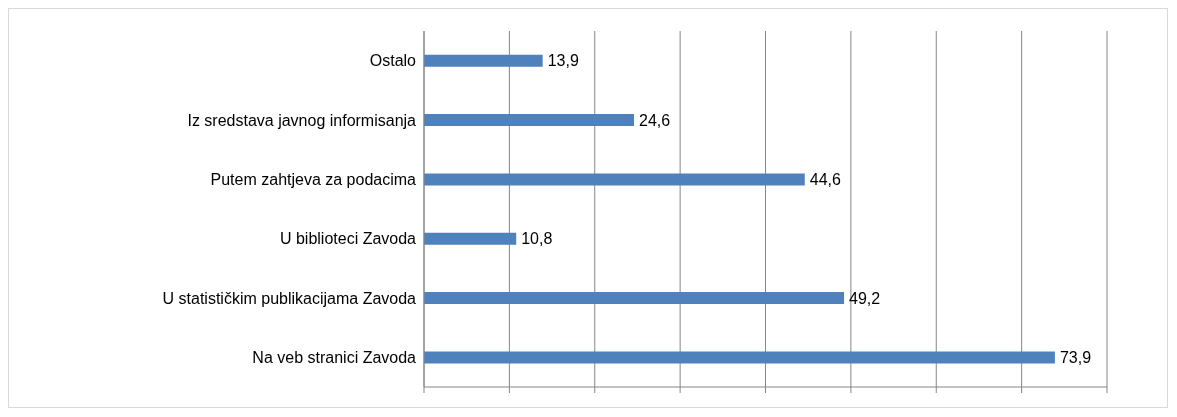 The width and height of the screenshot is (1177, 417). I want to click on y-tick-label: Na veb stranici Zavoda, so click(334, 358).